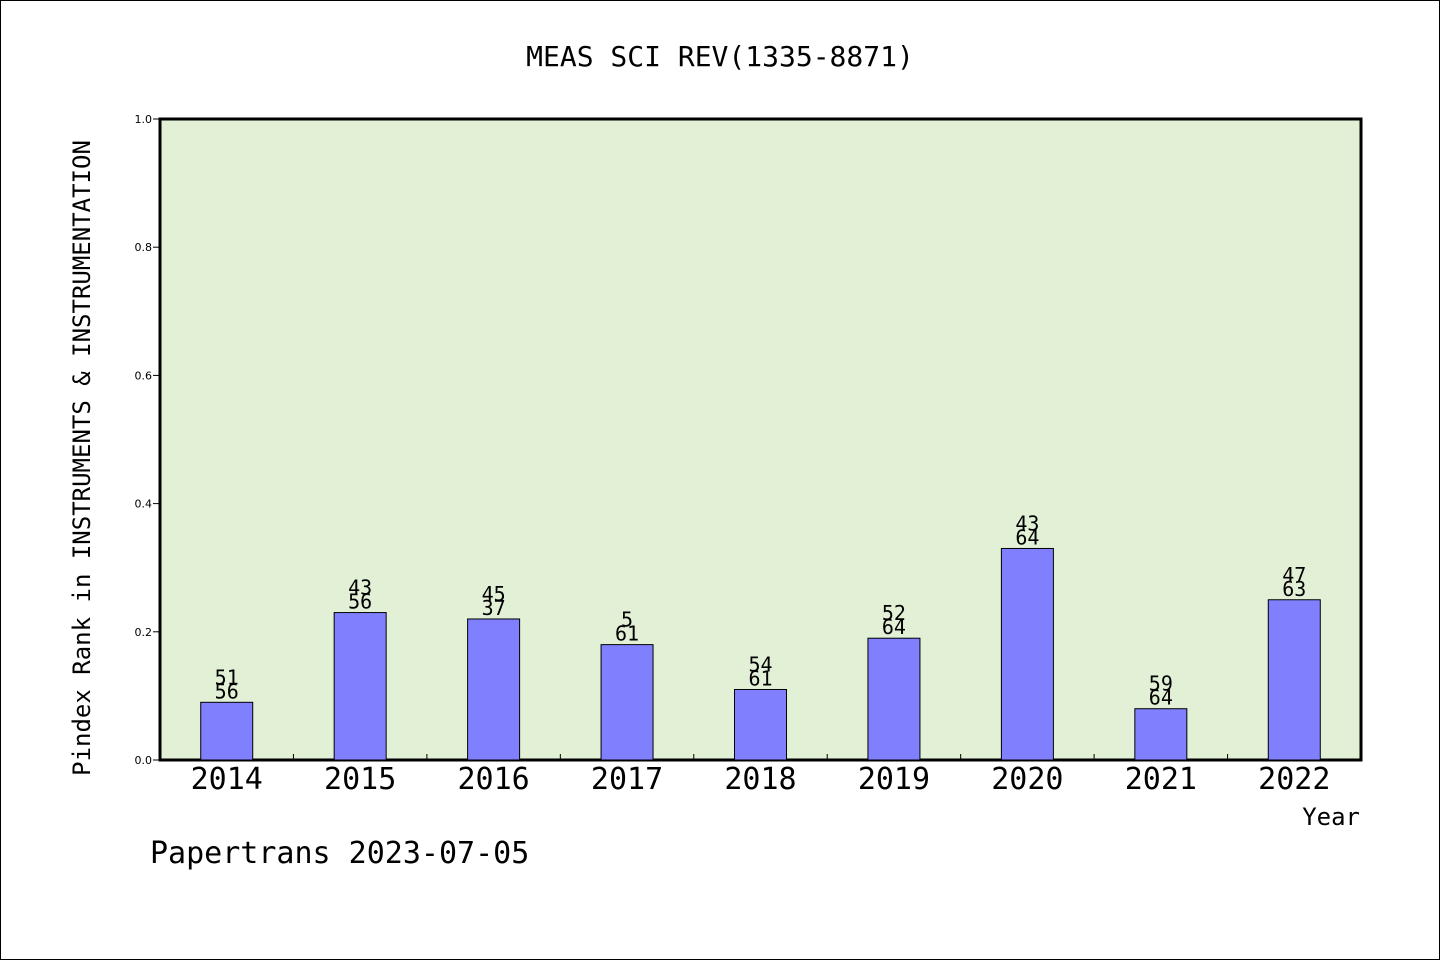 The image size is (1440, 960). What do you see at coordinates (627, 620) in the screenshot?
I see `bar-rank-label: 5` at bounding box center [627, 620].